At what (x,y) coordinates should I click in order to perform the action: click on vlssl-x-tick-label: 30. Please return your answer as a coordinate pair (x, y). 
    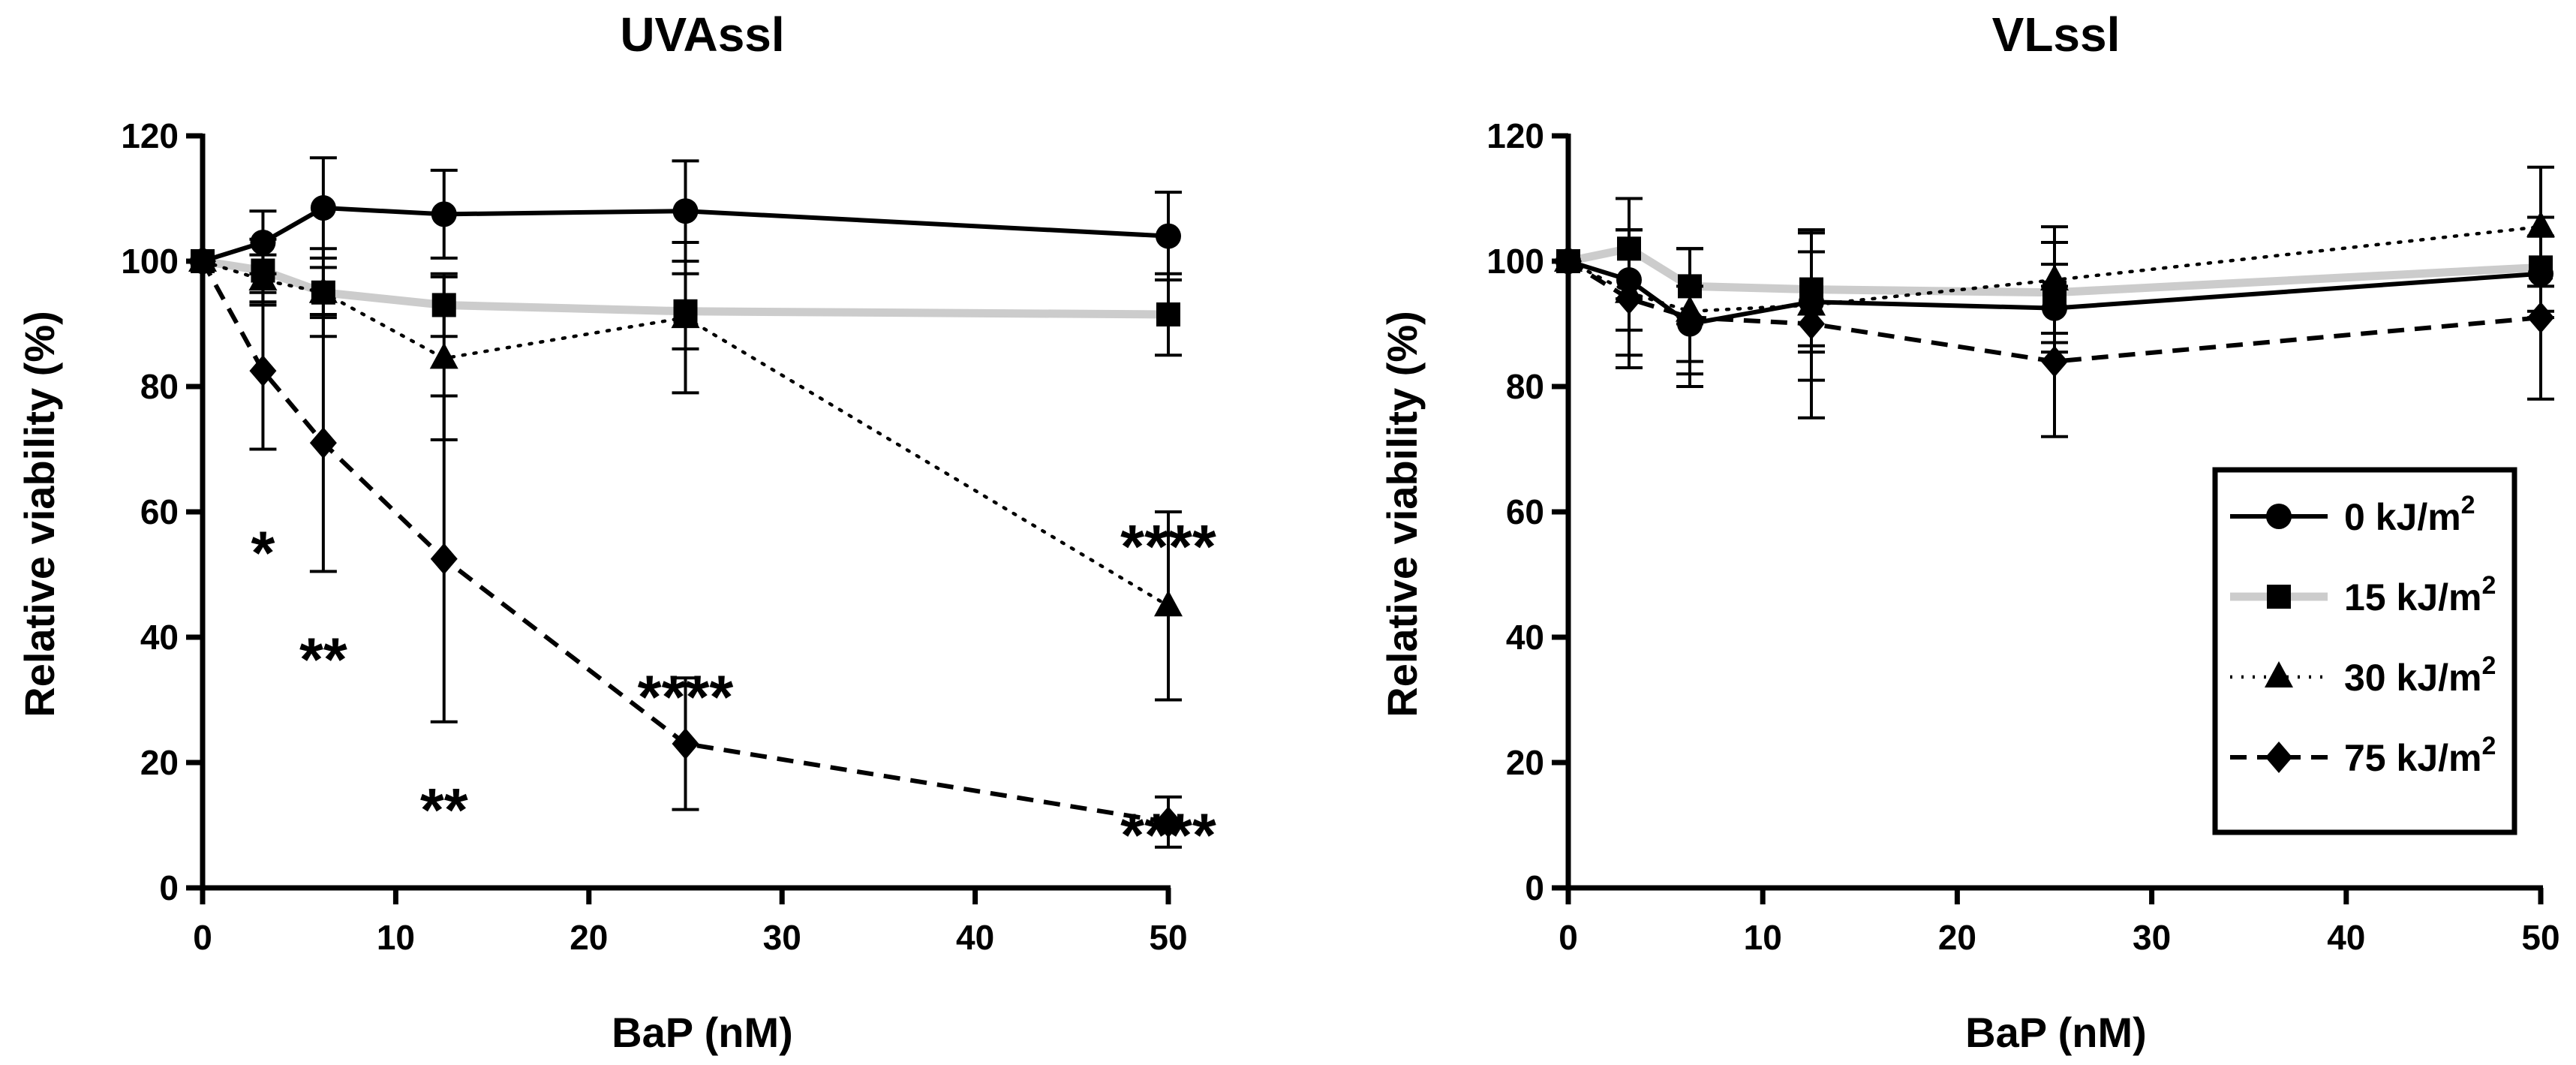
    Looking at the image, I should click on (2152, 937).